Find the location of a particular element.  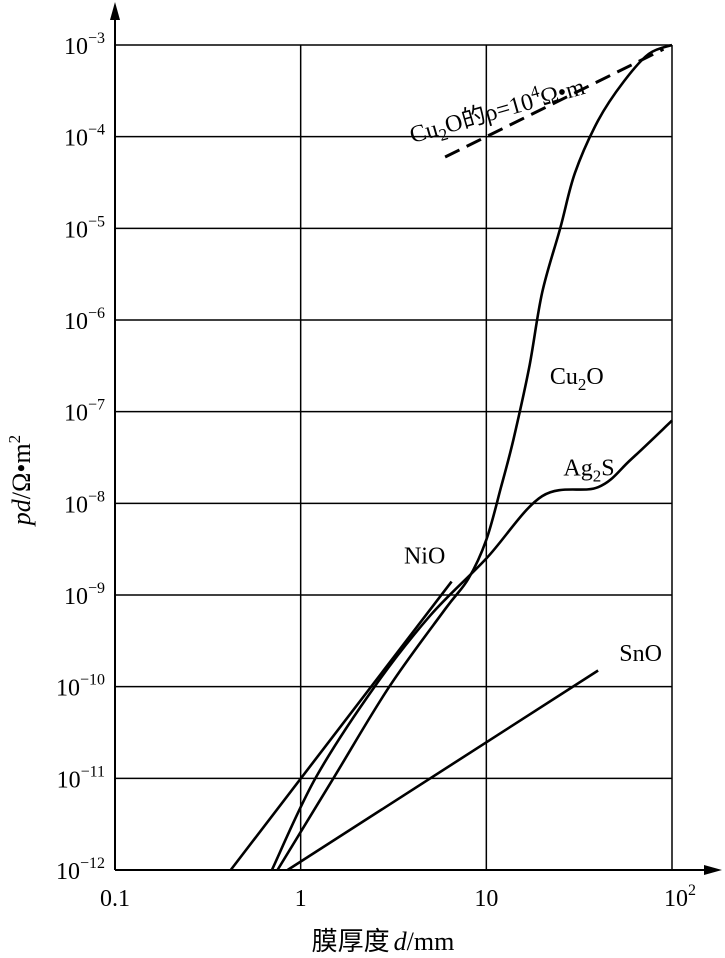

series-label-cu2o: Cu2O is located at coordinates (577, 379).